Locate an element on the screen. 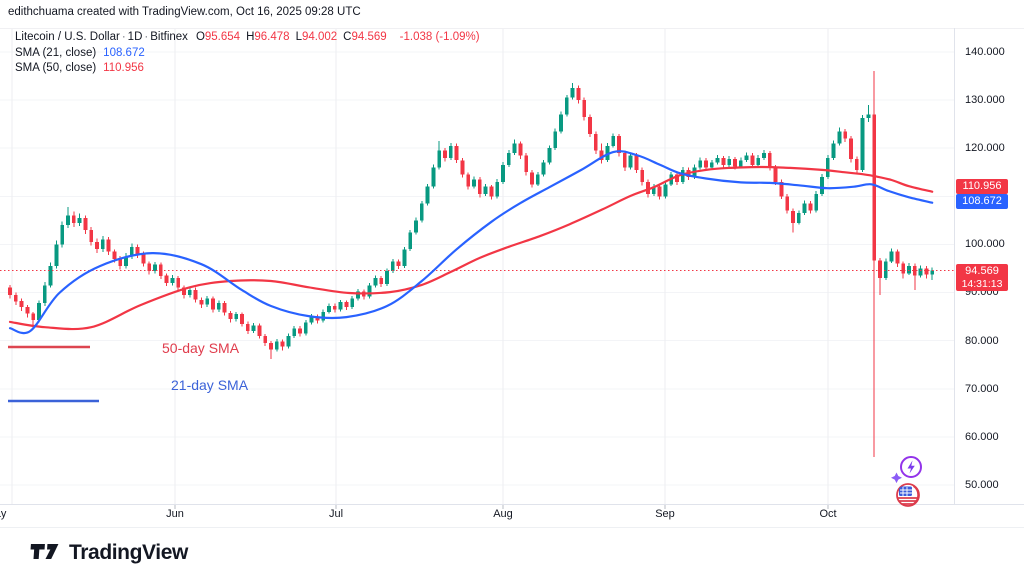 This screenshot has width=1024, height=580. tradingview-logo: TradingView is located at coordinates (109, 553).